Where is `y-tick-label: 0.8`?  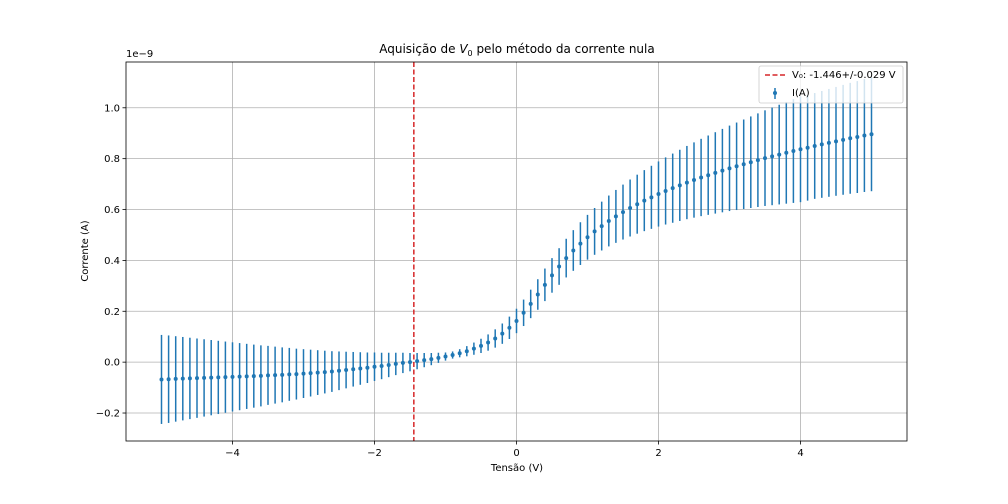 y-tick-label: 0.8 is located at coordinates (112, 159).